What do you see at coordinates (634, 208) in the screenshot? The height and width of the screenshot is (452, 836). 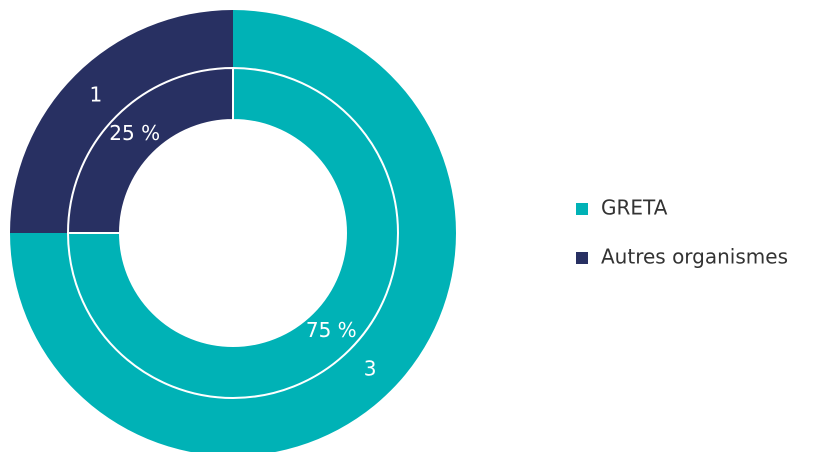 I see `legend-label: GRETA` at bounding box center [634, 208].